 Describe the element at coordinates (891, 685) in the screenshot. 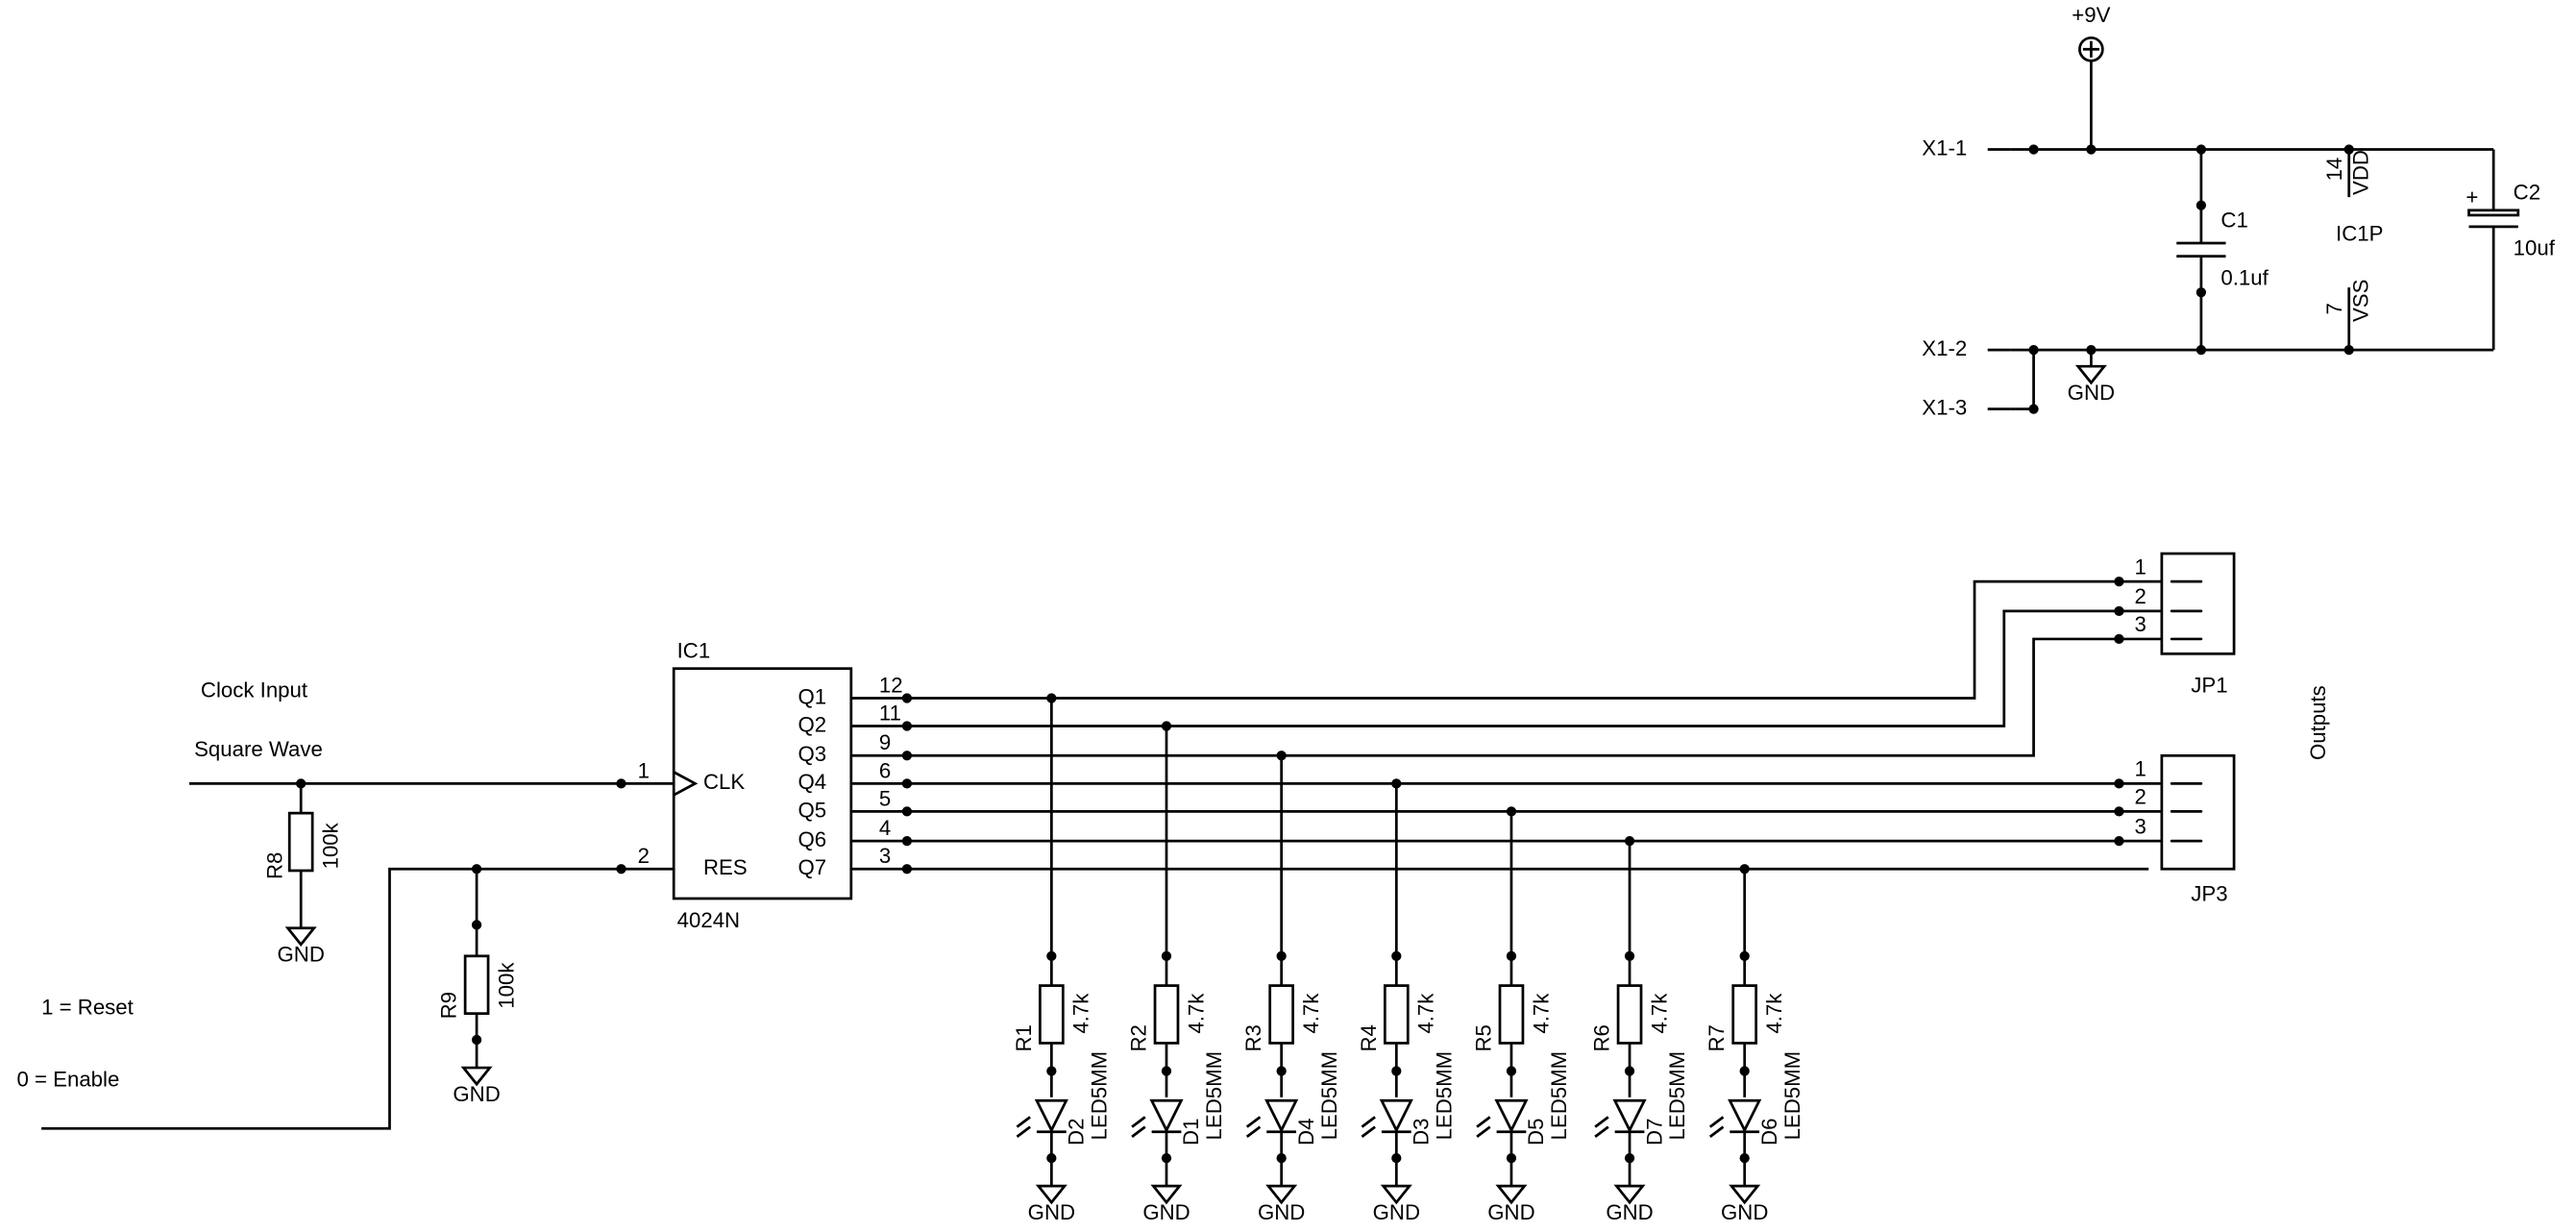

I see `label: 12` at that location.